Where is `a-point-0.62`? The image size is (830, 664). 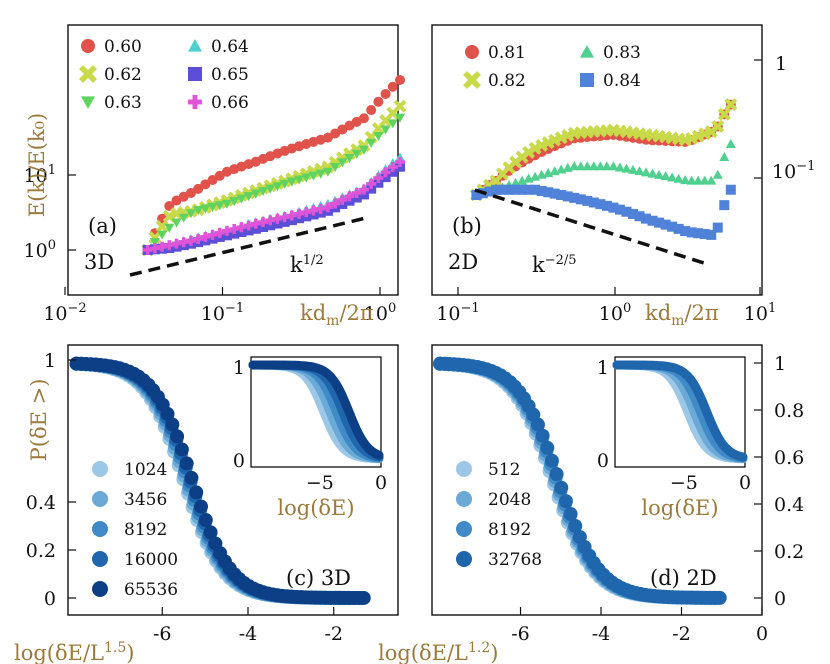 a-point-0.62 is located at coordinates (162, 226).